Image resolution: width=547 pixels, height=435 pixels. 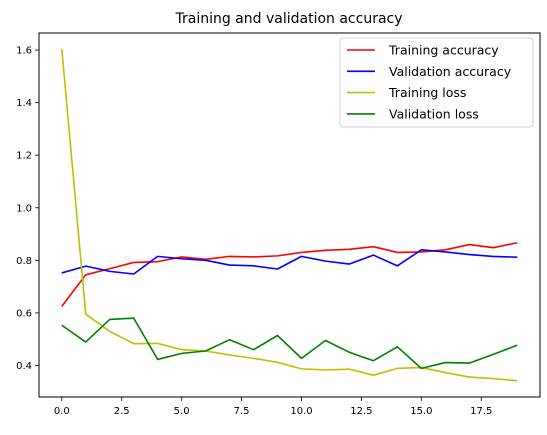 I want to click on x-tick-label: 2.5, so click(x=122, y=411).